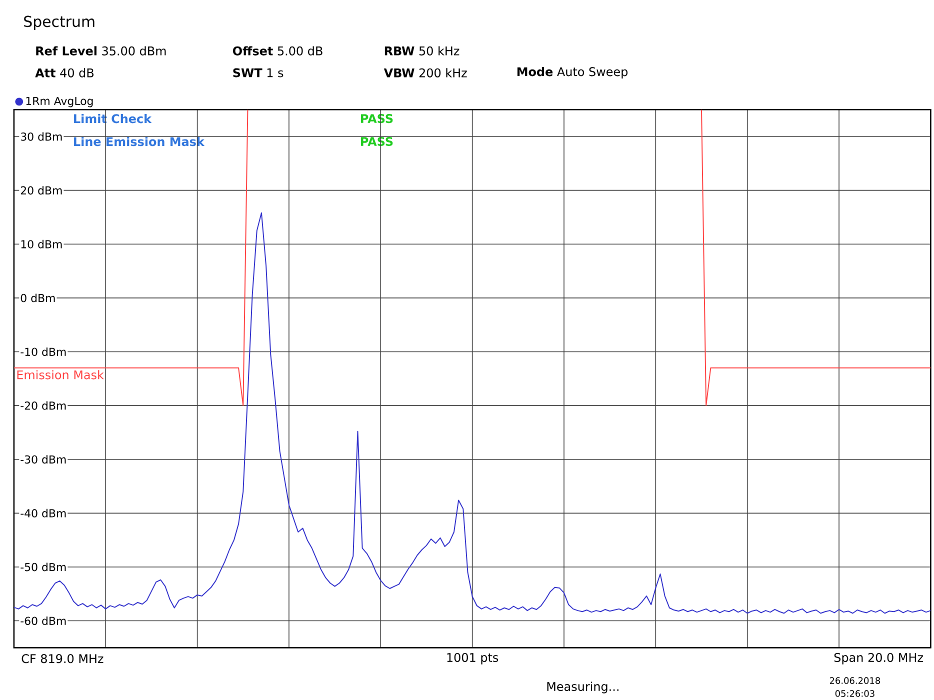 This screenshot has height=700, width=934. Describe the element at coordinates (43, 406) in the screenshot. I see `y-tick-label: -20 dBm` at that location.